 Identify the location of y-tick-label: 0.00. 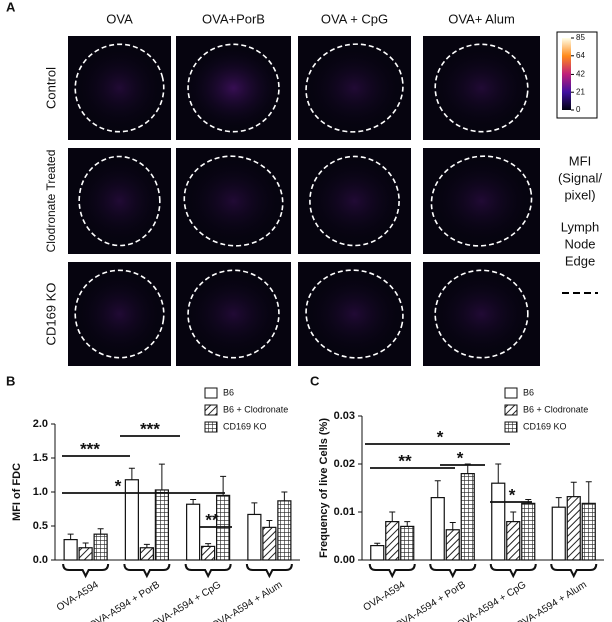
(344, 560).